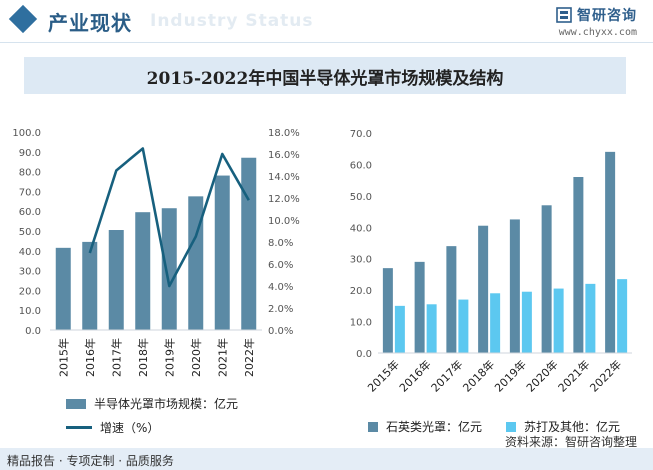 The width and height of the screenshot is (653, 470). What do you see at coordinates (280, 309) in the screenshot?
I see `y2-tick-label: 2.0%` at bounding box center [280, 309].